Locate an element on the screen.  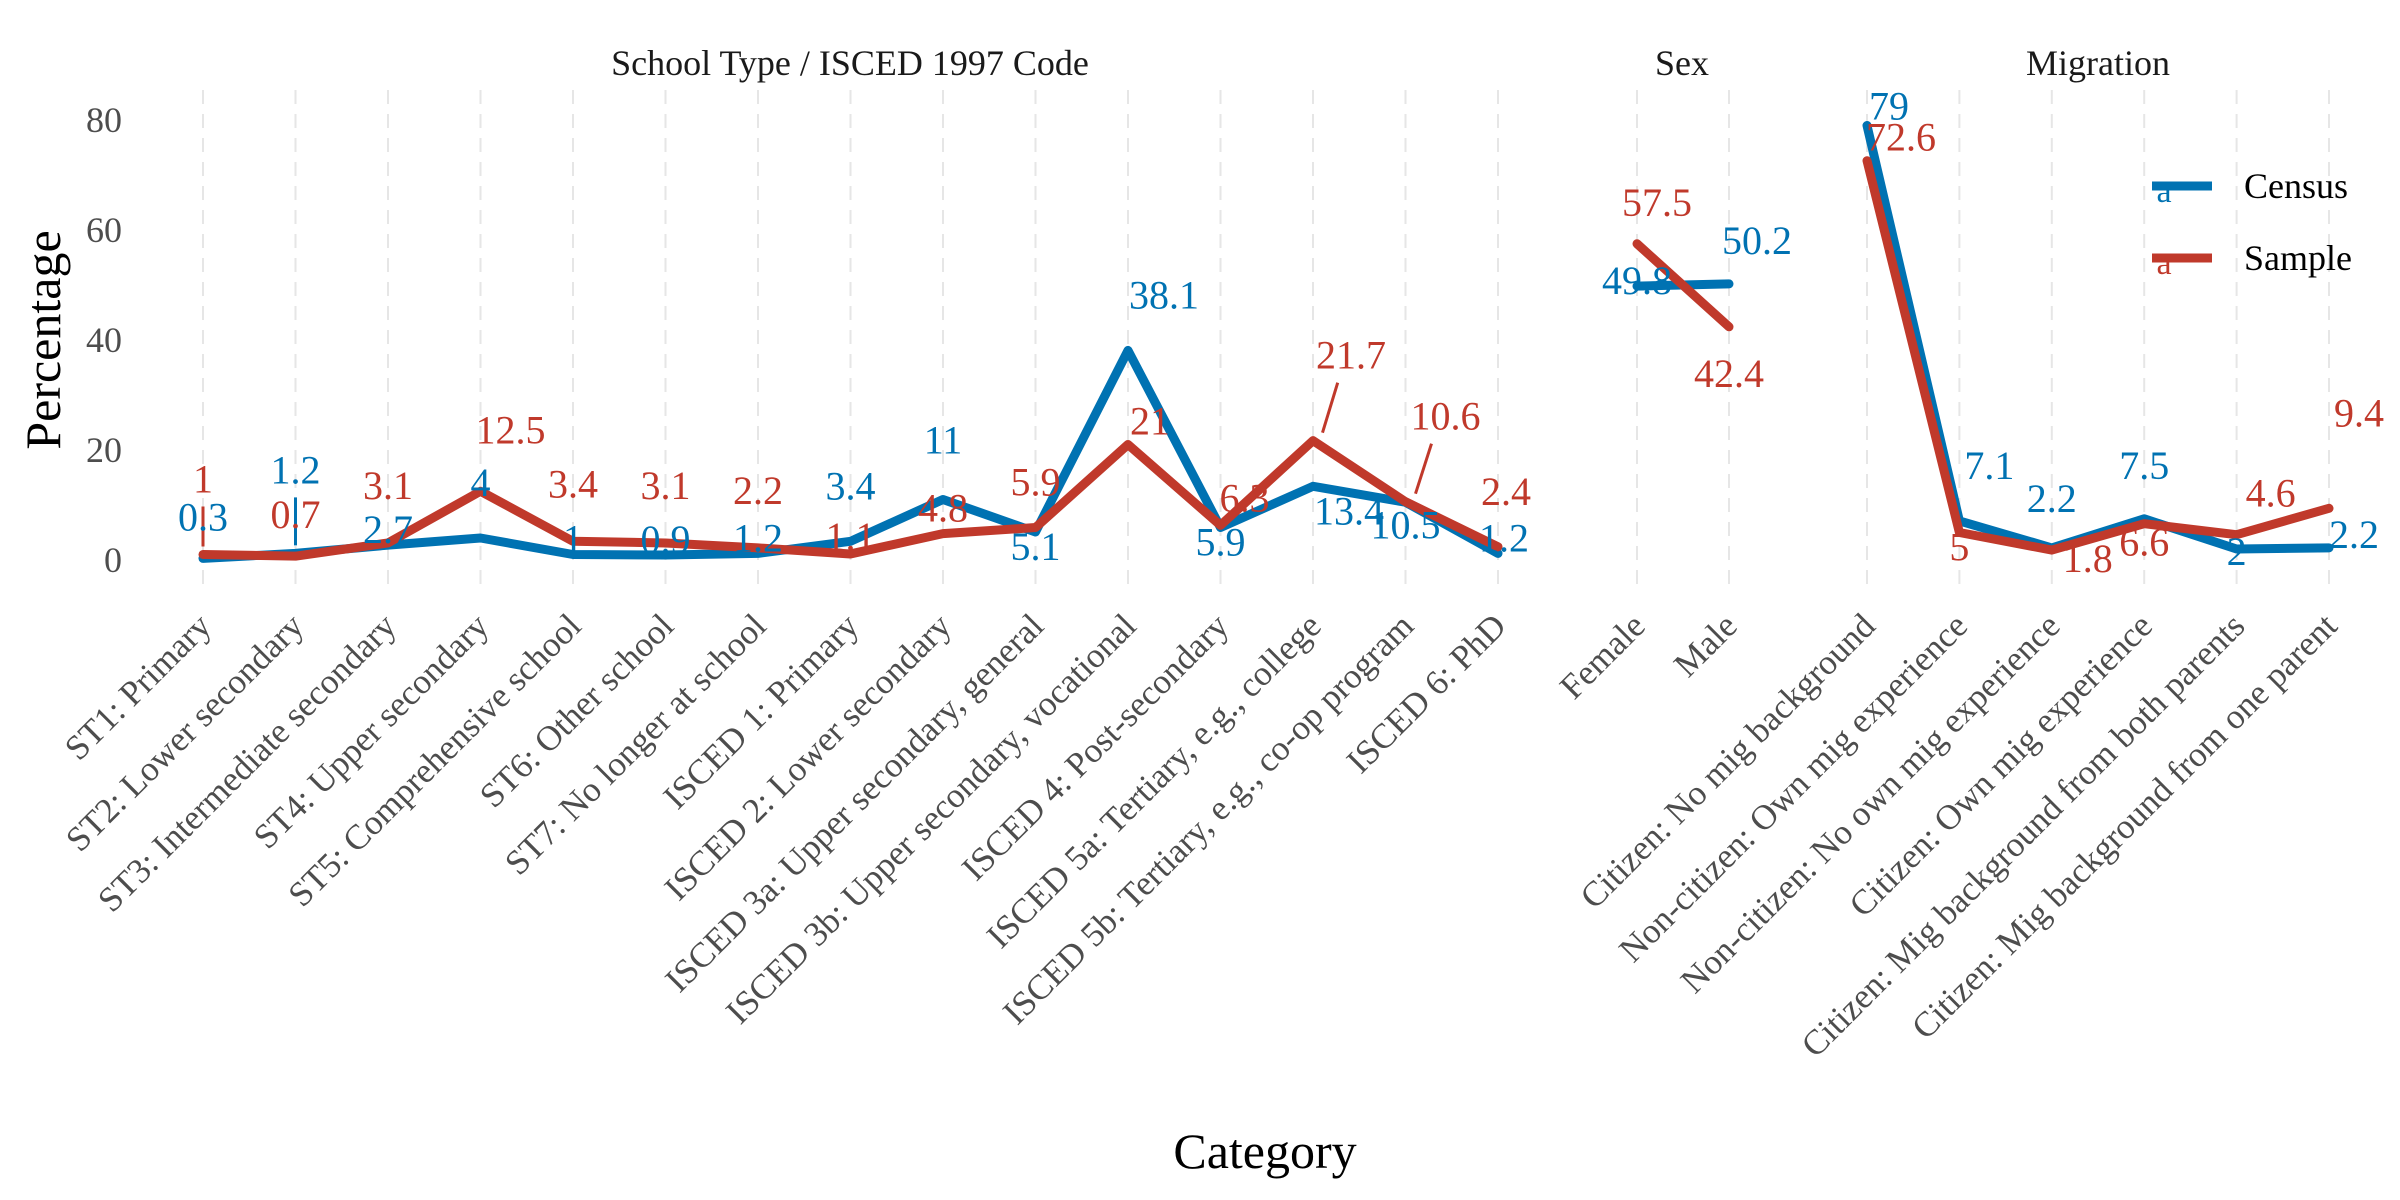
data-label-census: 1 is located at coordinates (573, 539).